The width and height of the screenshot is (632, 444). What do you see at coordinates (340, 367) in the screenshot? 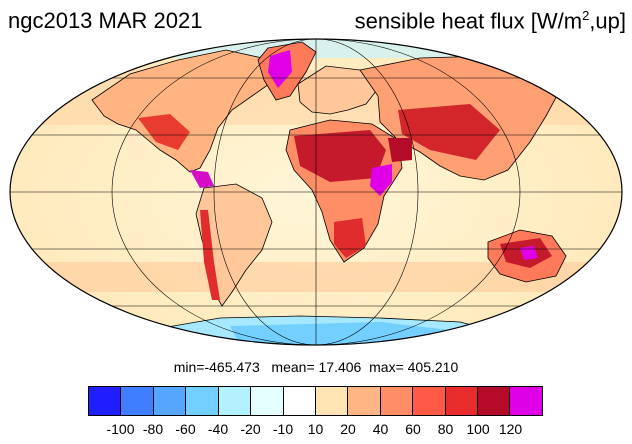
I see `mean-value: 17.406` at bounding box center [340, 367].